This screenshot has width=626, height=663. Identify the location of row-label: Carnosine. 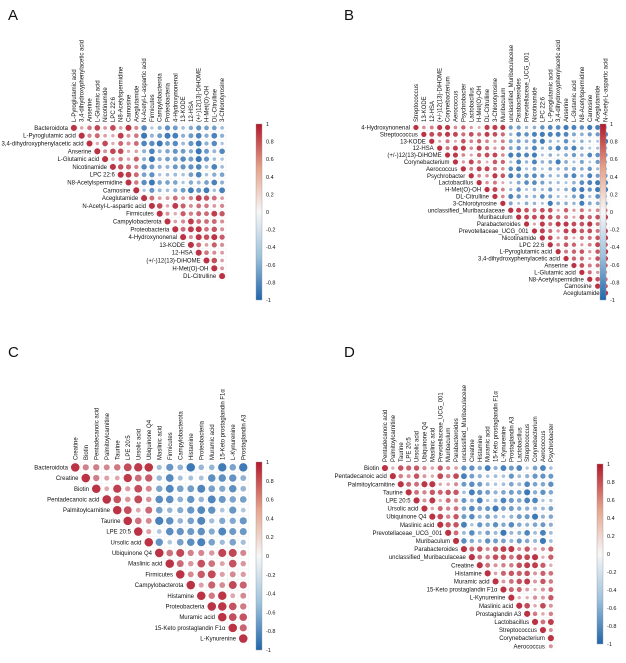
(578, 287).